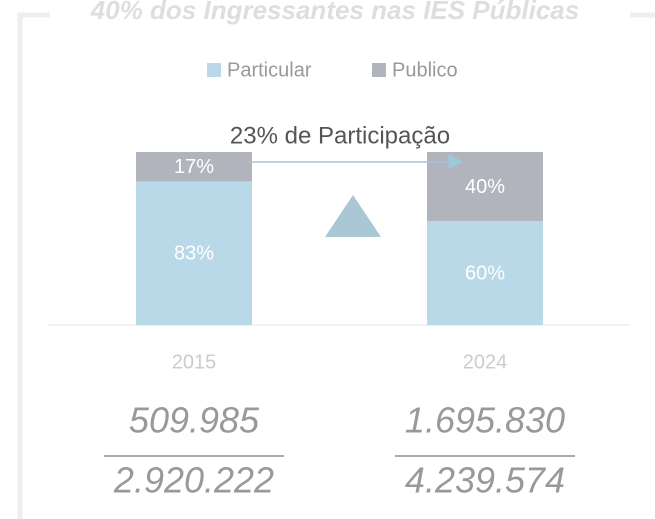  What do you see at coordinates (334, 12) in the screenshot?
I see `chart-title: 40% dos Ingressantes nas IES Públicas` at bounding box center [334, 12].